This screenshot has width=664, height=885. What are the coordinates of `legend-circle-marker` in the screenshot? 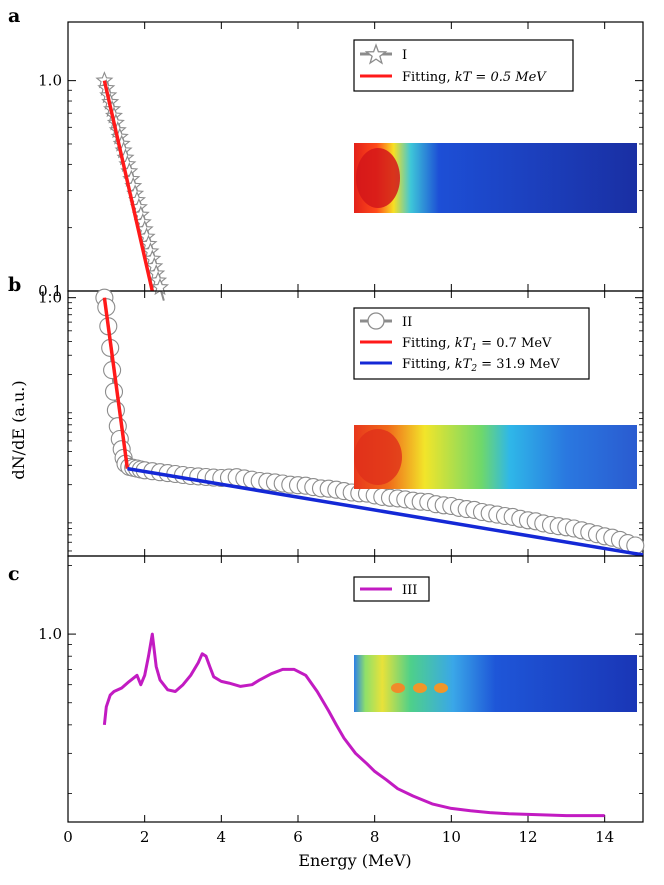 It's located at (376, 321).